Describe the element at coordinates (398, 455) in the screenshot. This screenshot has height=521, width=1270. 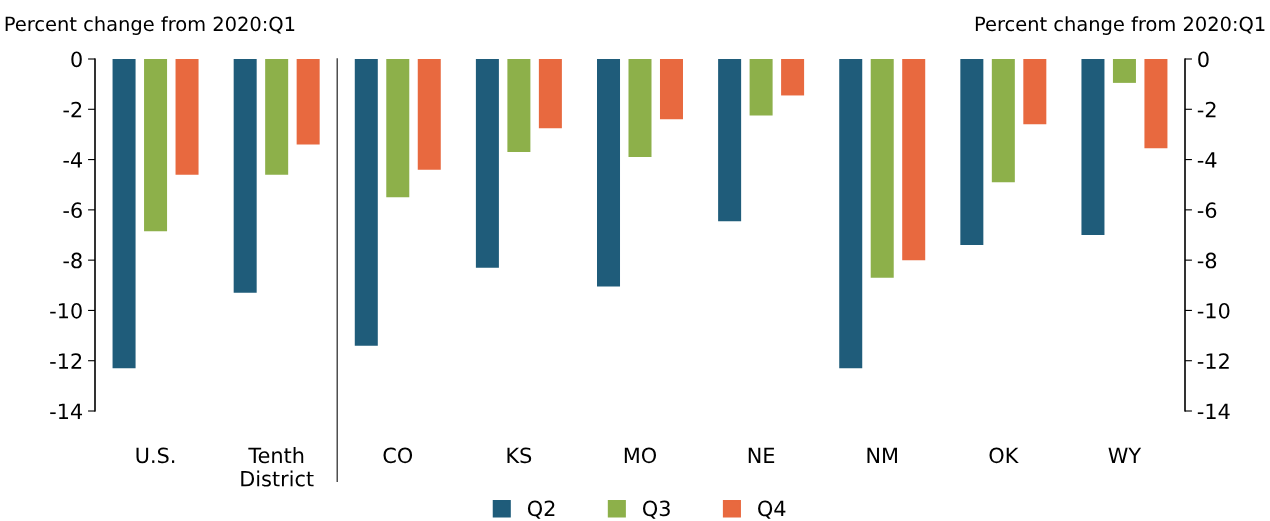
I see `x-tick-label: CO` at that location.